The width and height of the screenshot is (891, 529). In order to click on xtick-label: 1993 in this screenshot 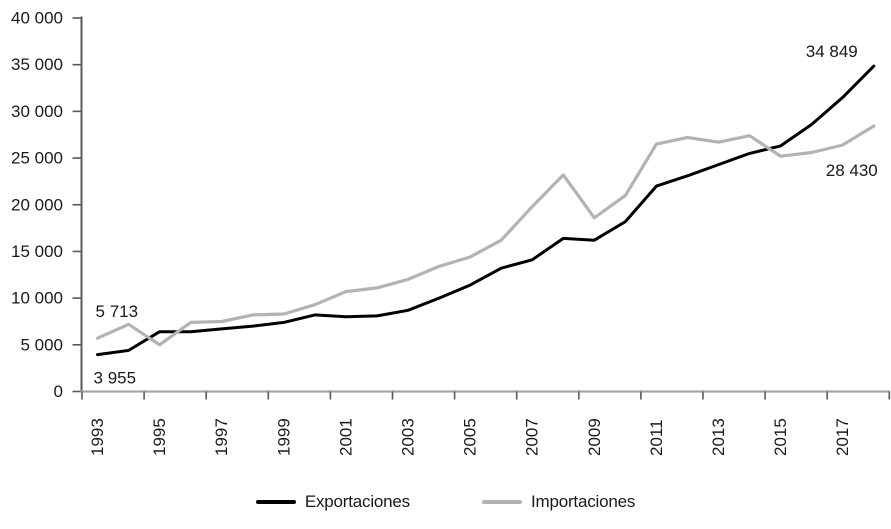, I will do `click(97, 437)`.